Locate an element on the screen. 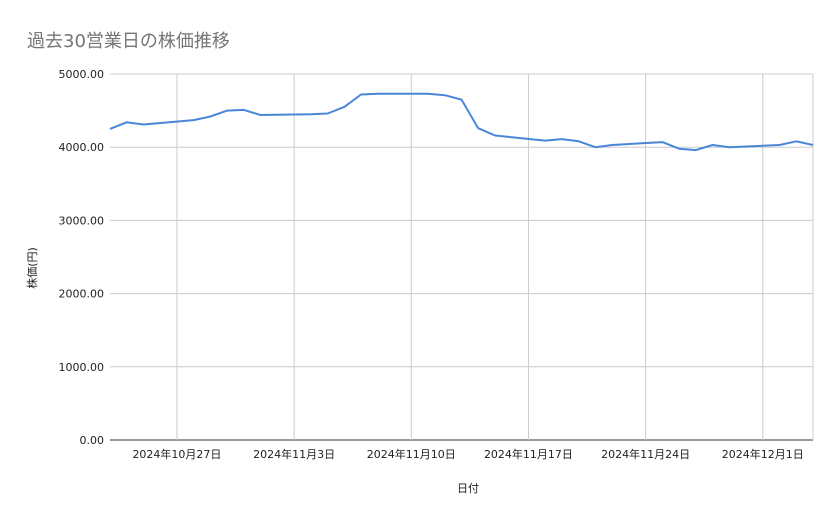 The height and width of the screenshot is (519, 839). y-tick-label: 2000.00 is located at coordinates (82, 294).